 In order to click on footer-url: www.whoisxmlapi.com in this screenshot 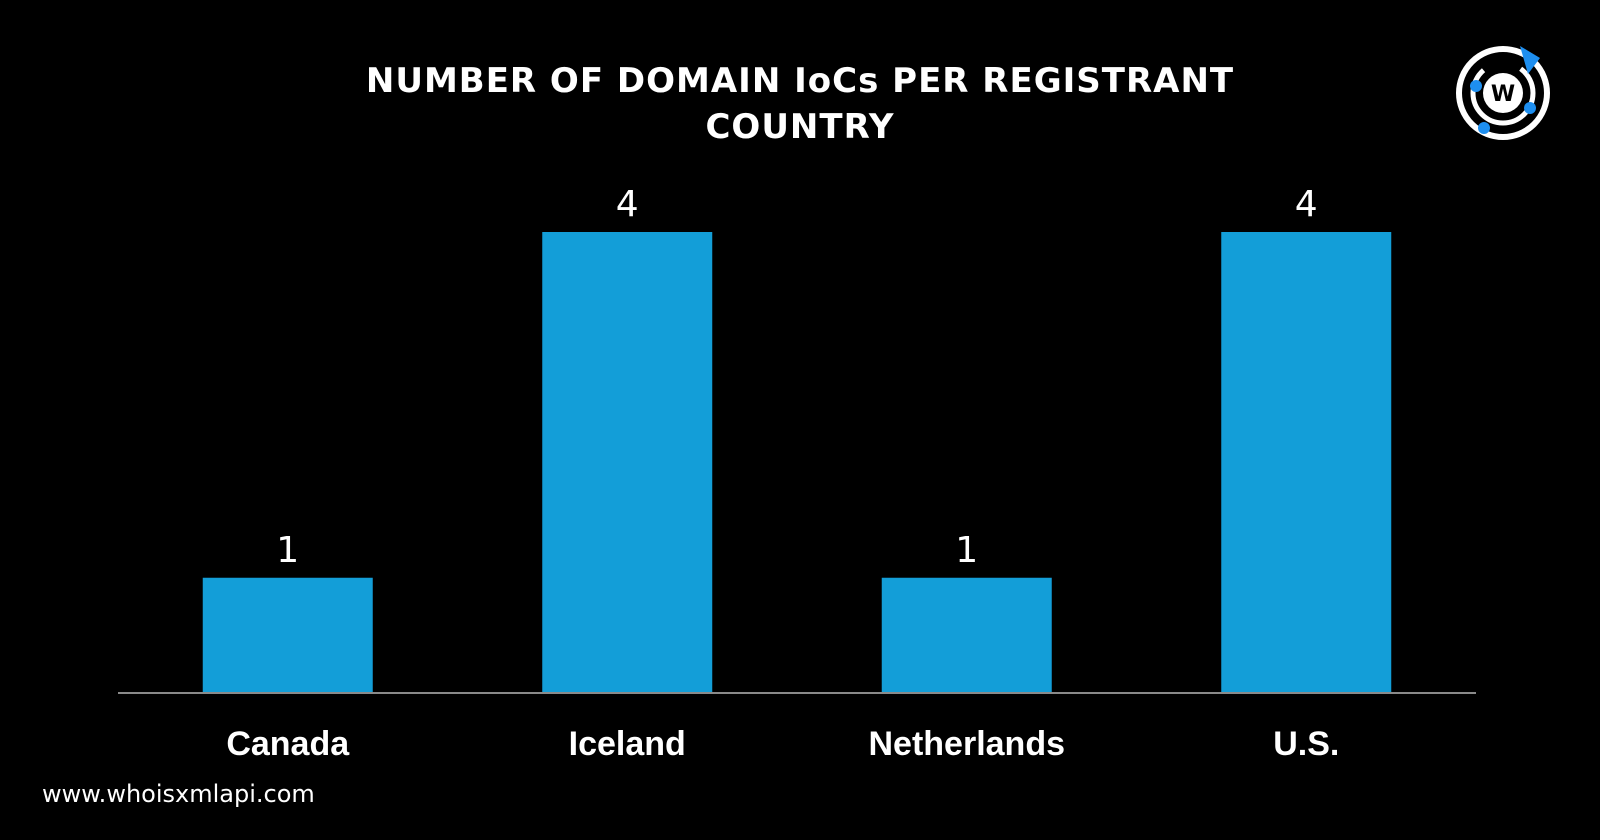, I will do `click(178, 794)`.